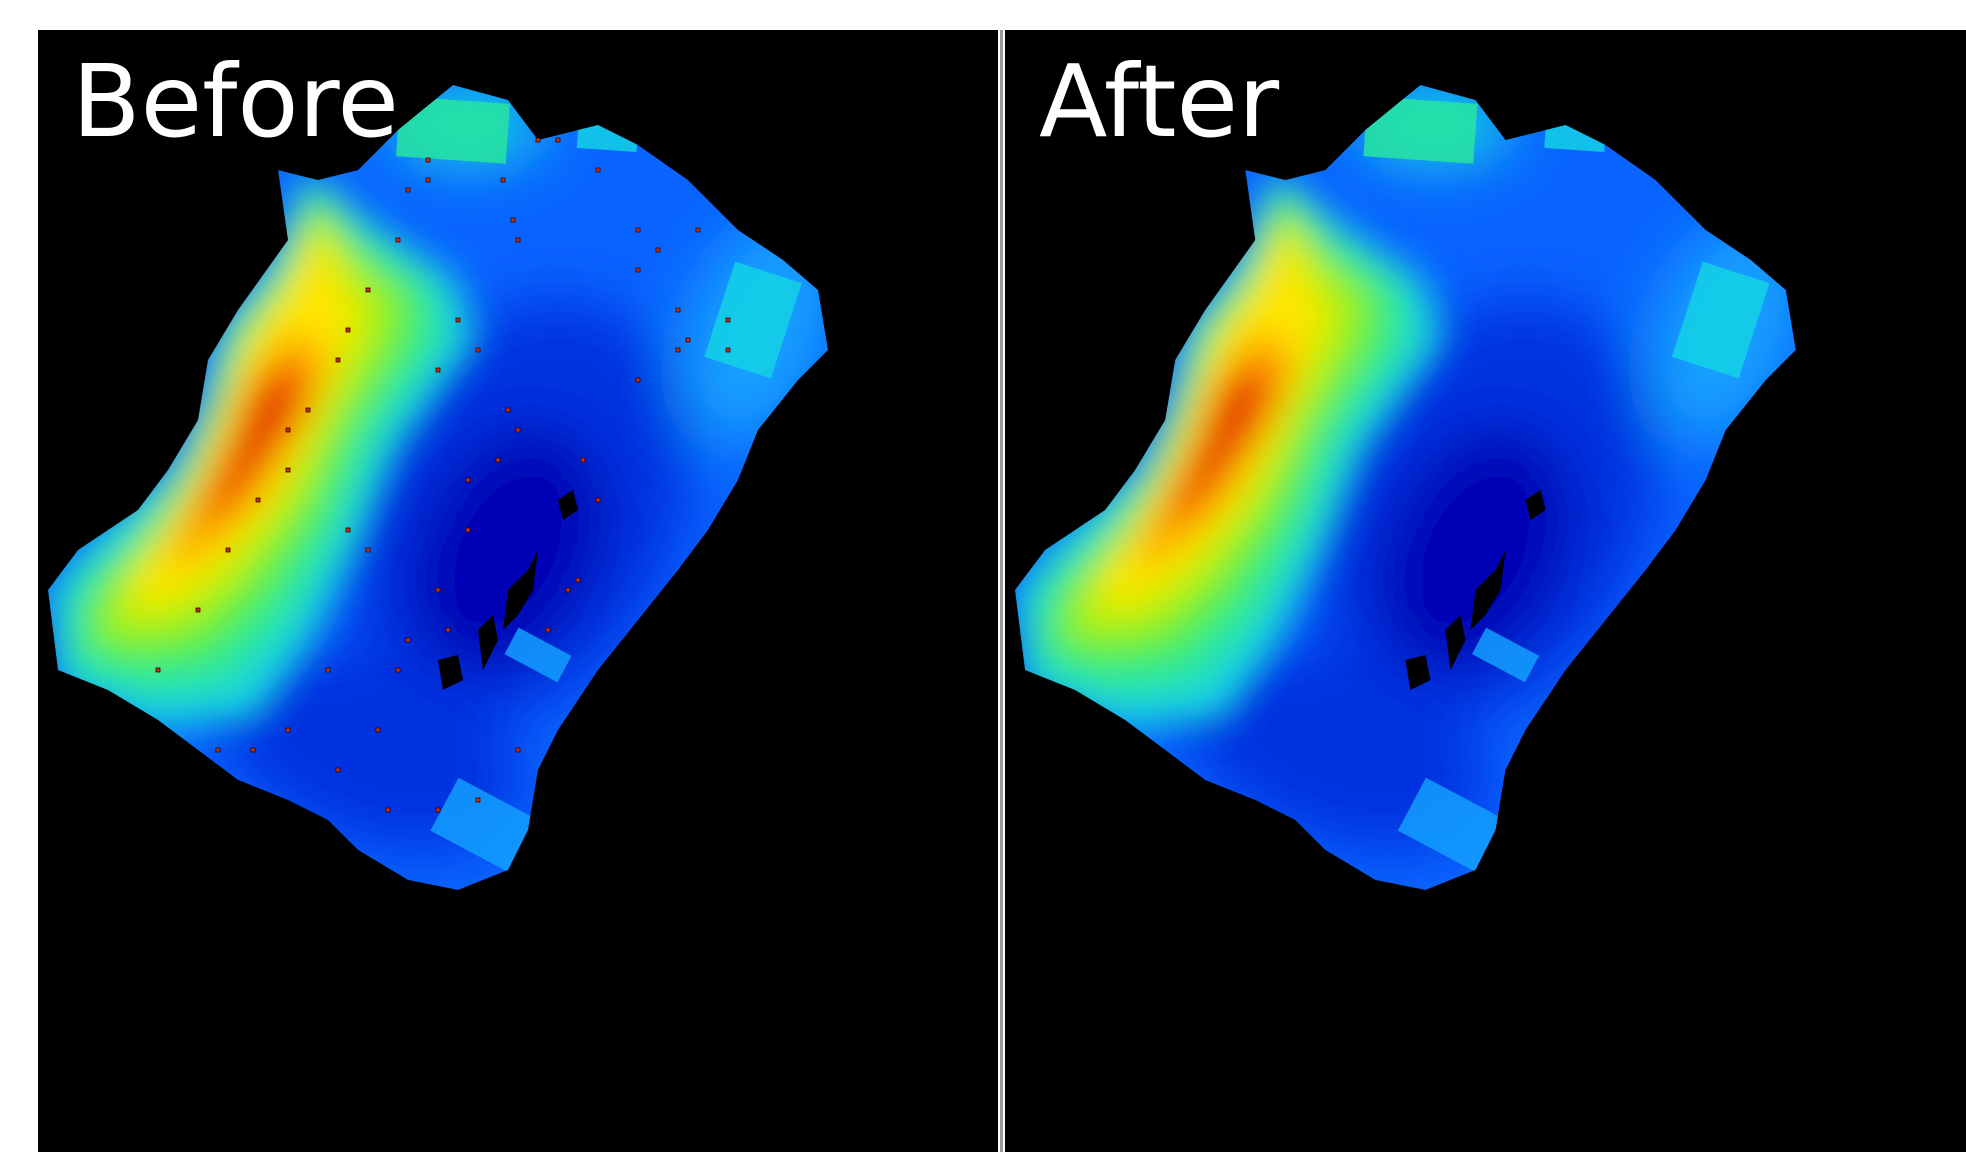  Describe the element at coordinates (235, 101) in the screenshot. I see `before-label: Before` at that location.